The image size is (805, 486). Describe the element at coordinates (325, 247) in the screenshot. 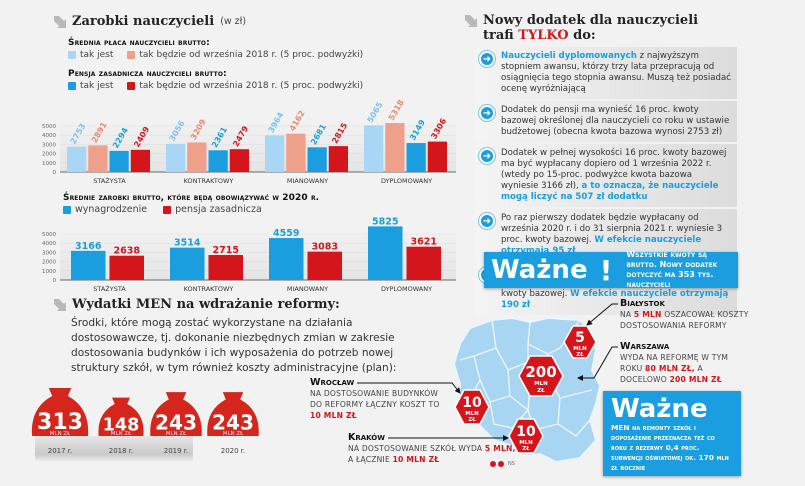

I see `data-label: 3083` at that location.